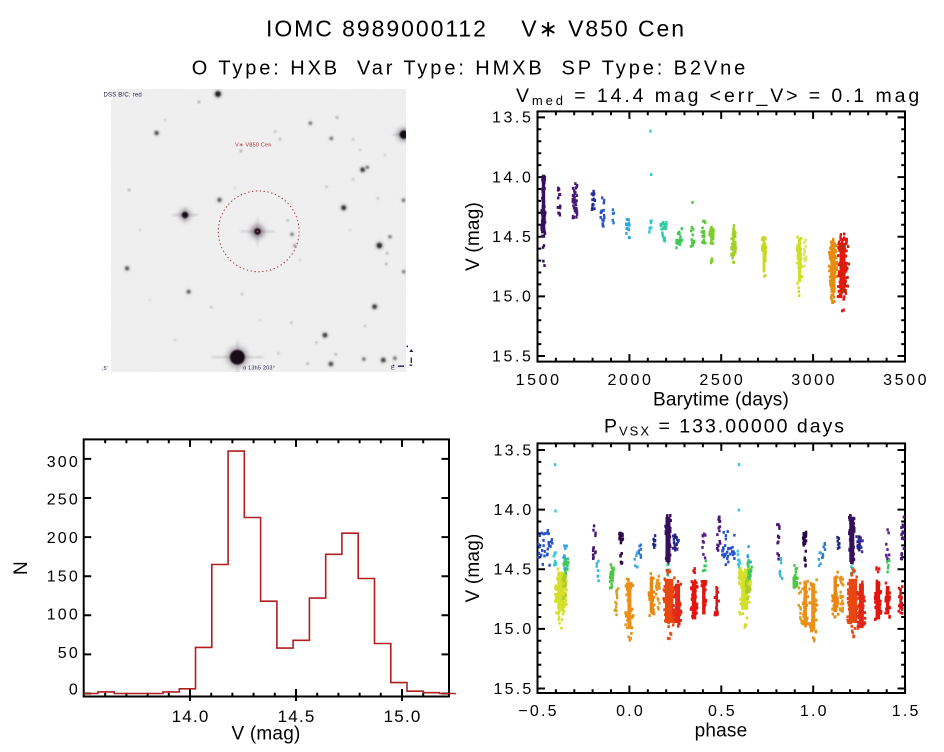 The width and height of the screenshot is (944, 752). What do you see at coordinates (725, 427) in the screenshot?
I see `svg-text: PVSX = 133.00000 days` at bounding box center [725, 427].